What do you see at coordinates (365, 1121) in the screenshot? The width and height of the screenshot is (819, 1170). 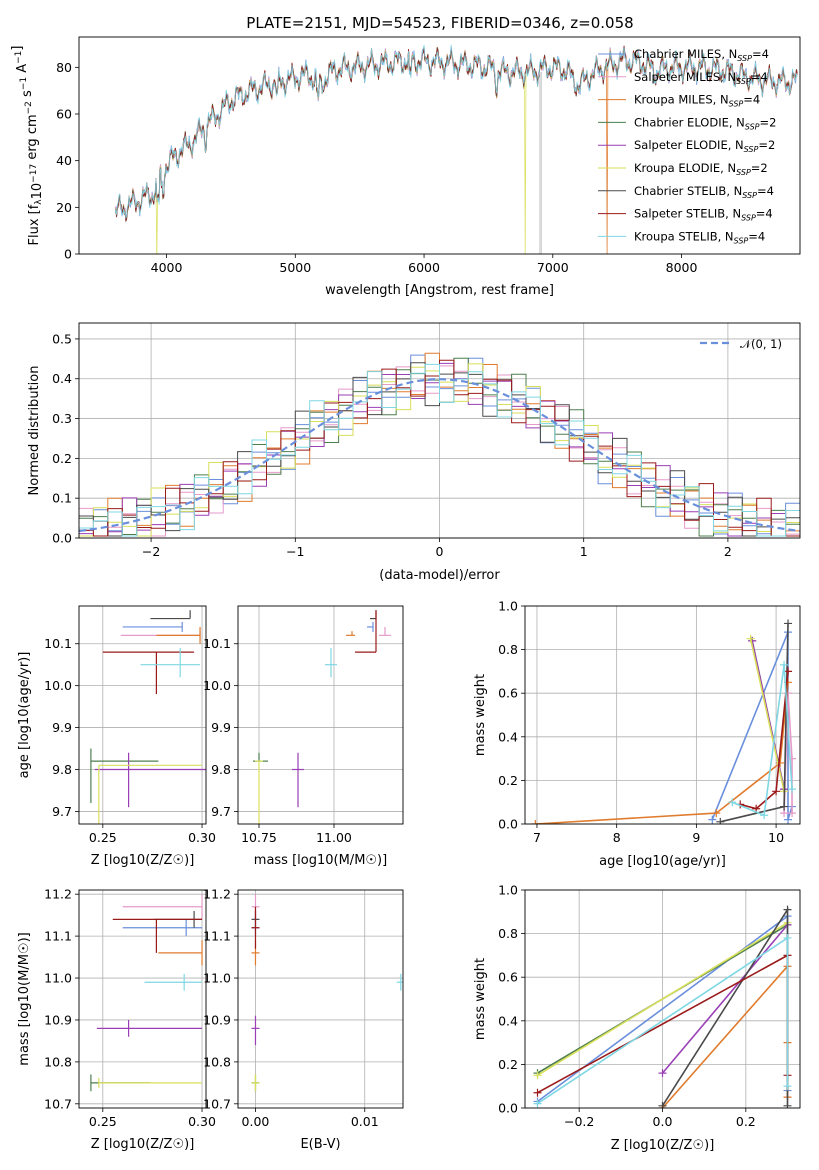 I see `x-tick-label: 0.01` at bounding box center [365, 1121].